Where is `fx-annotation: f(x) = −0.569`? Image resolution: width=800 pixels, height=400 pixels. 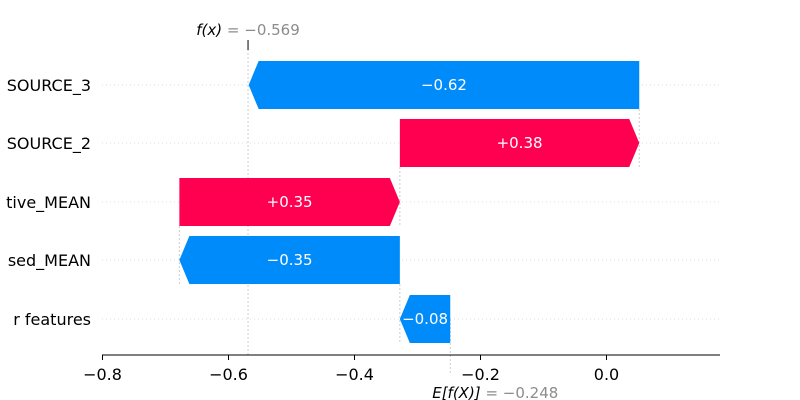 fx-annotation: f(x) = −0.569 is located at coordinates (248, 30).